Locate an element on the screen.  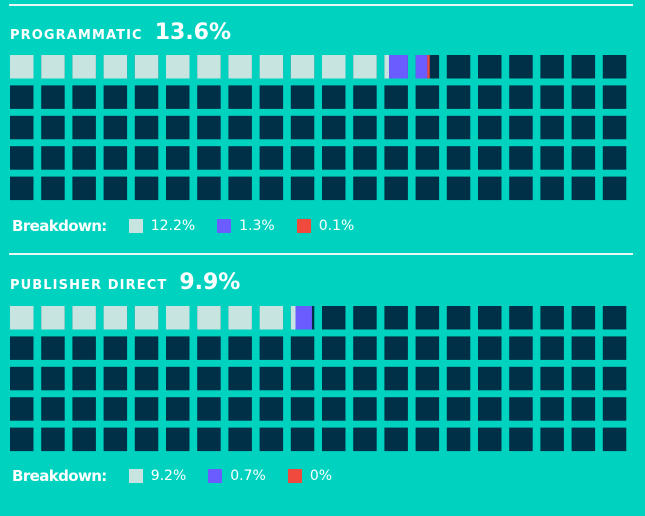
legend-item-2: 0% is located at coordinates (310, 476).